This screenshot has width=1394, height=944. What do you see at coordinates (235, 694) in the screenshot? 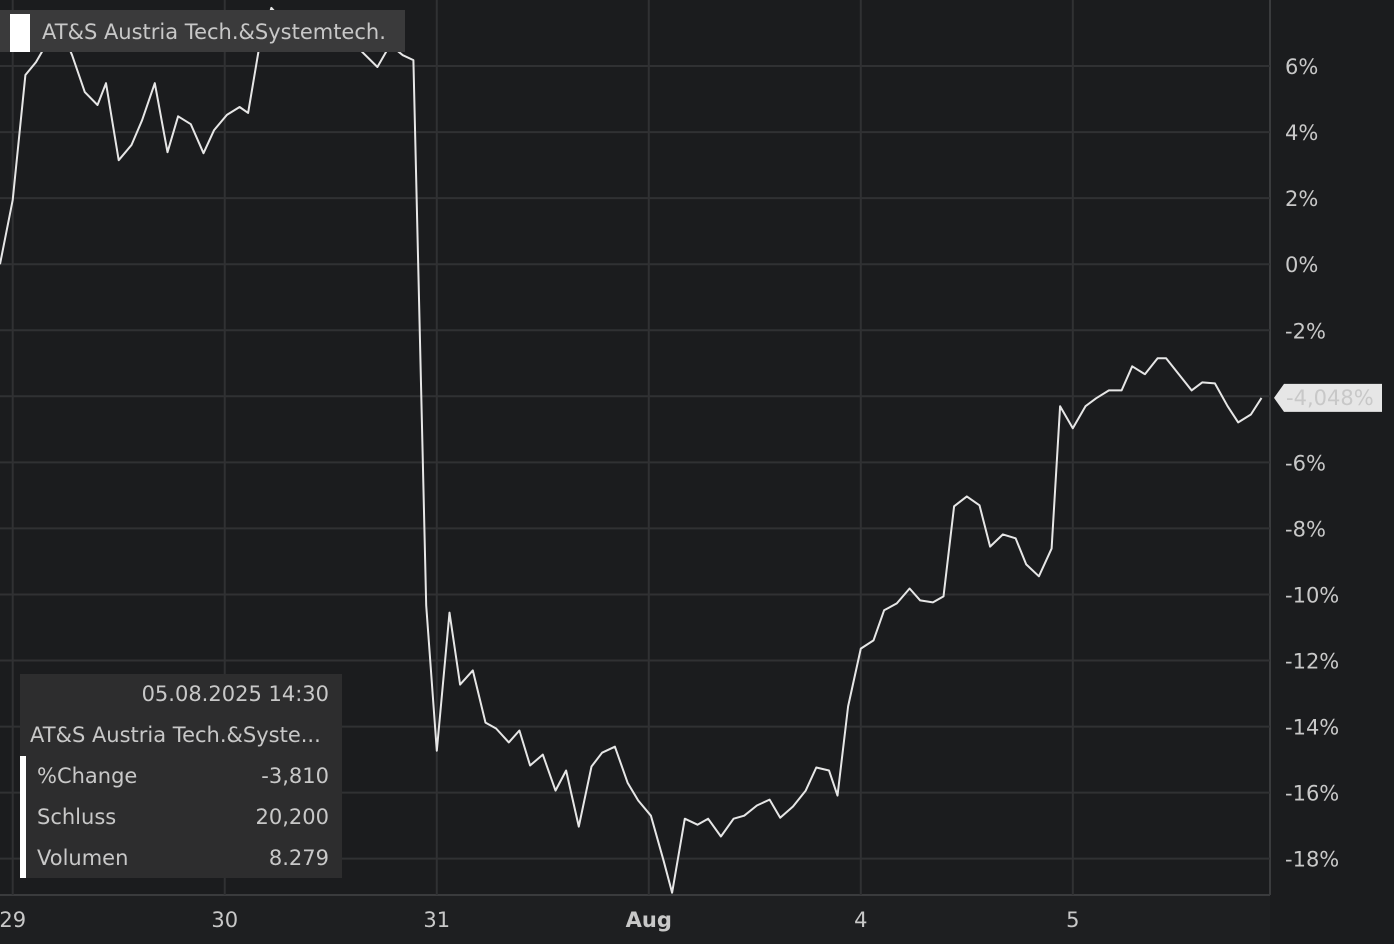
I see `tooltip-date: 05.08.2025 14:30` at bounding box center [235, 694].